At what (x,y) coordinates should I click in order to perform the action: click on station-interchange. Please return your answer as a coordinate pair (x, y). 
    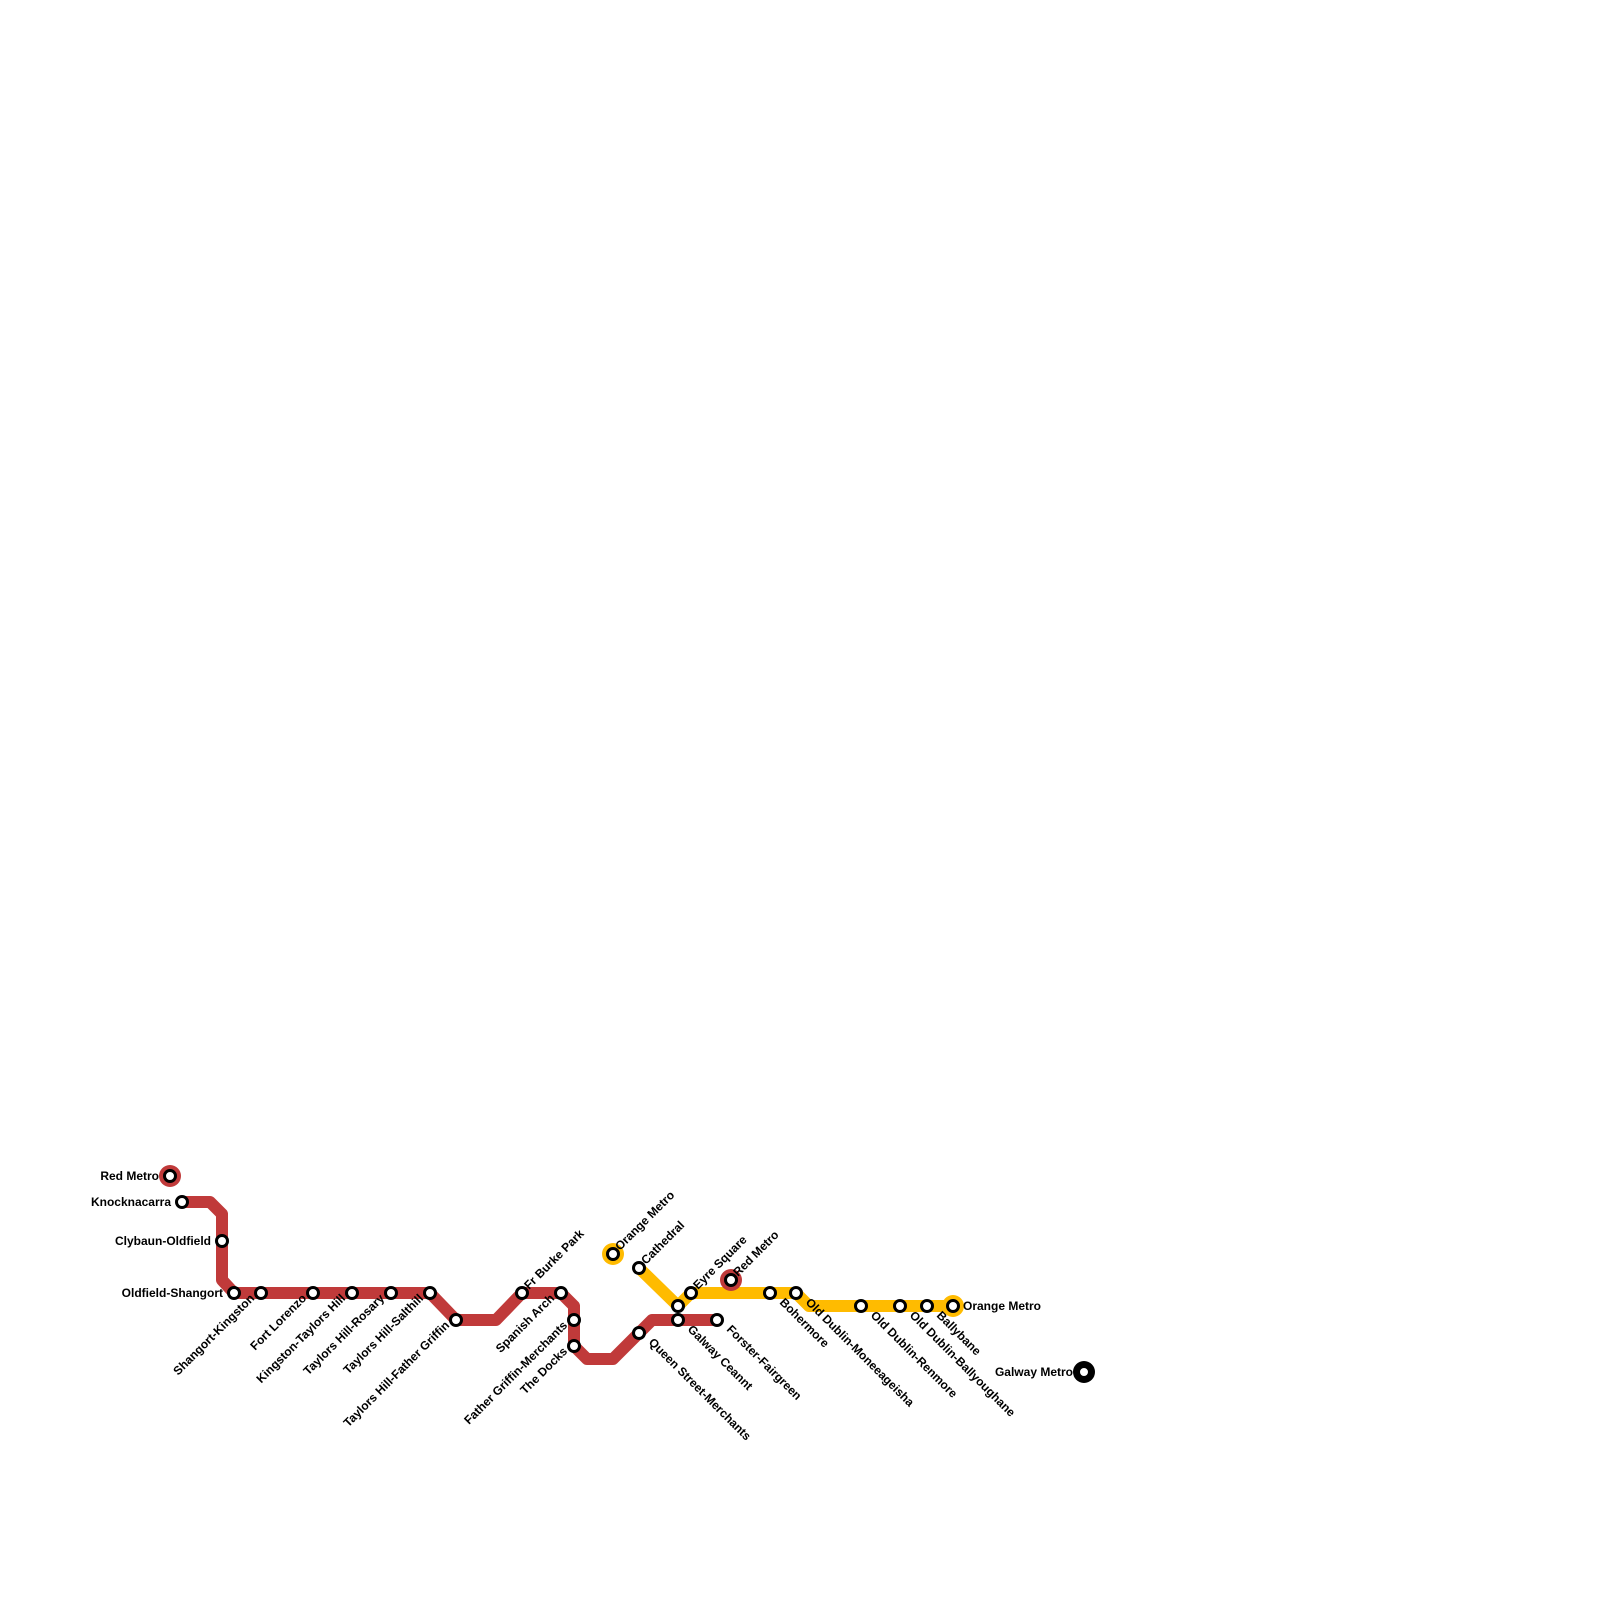
    Looking at the image, I should click on (678, 1306).